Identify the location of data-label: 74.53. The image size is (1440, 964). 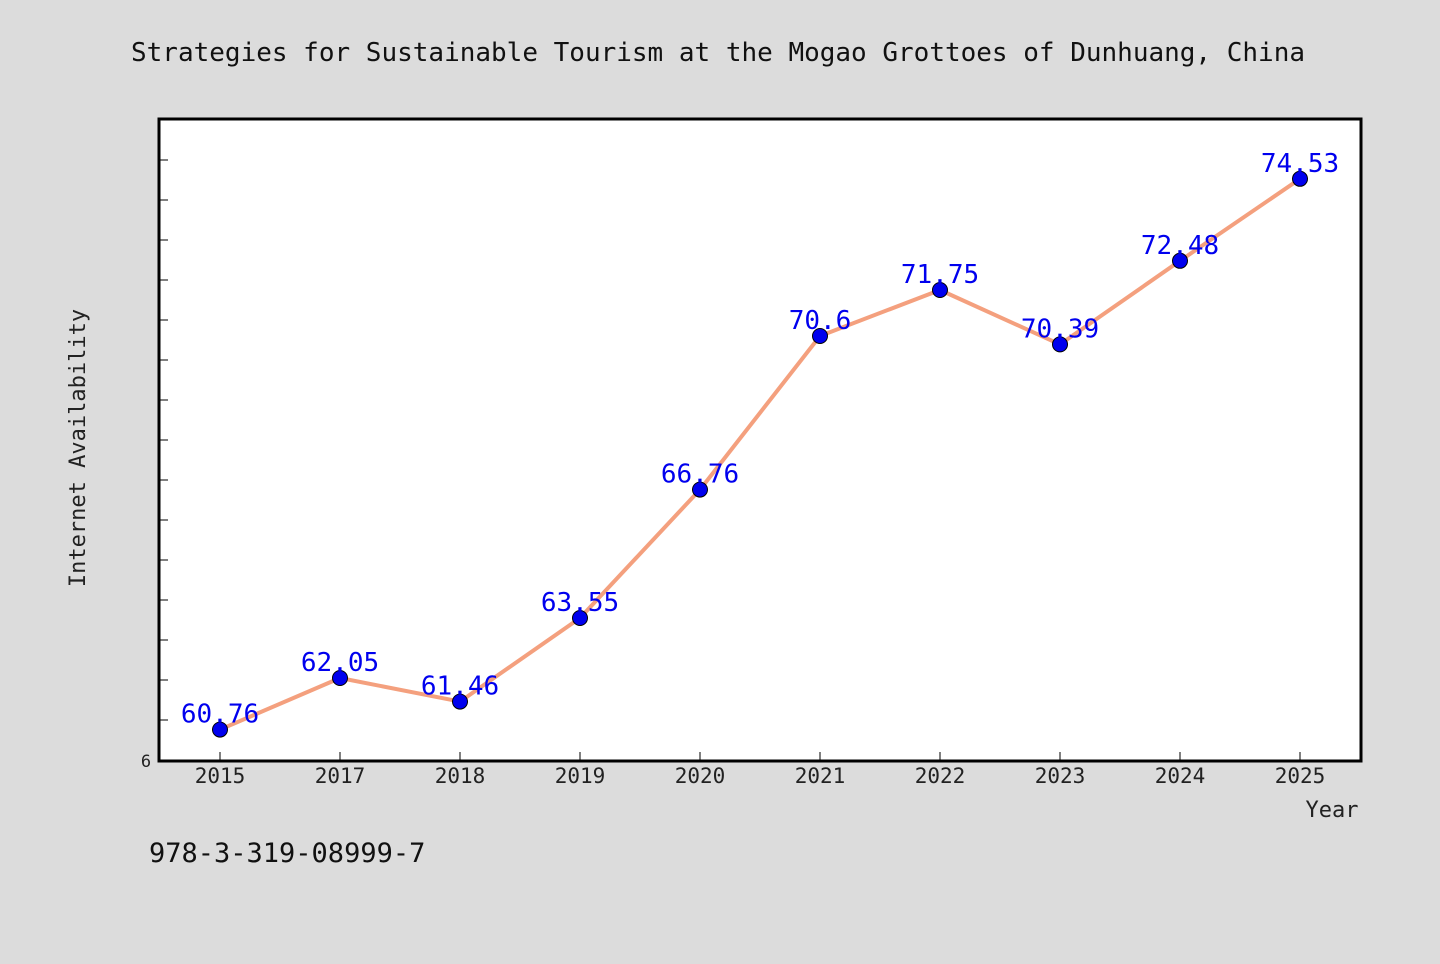
(1300, 164).